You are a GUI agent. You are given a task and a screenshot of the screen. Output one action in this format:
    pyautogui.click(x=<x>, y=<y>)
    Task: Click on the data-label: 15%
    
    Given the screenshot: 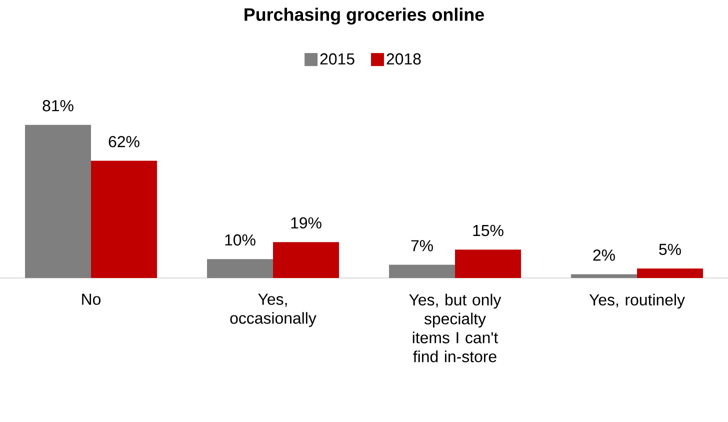 What is the action you would take?
    pyautogui.click(x=488, y=230)
    